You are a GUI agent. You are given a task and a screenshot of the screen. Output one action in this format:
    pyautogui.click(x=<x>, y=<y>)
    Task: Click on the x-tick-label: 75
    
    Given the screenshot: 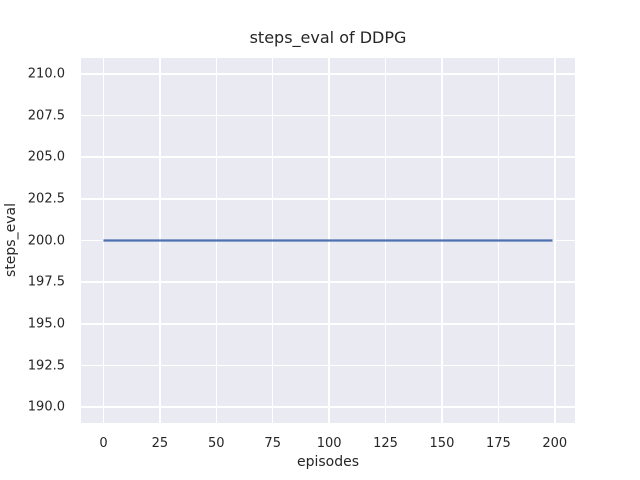 What is the action you would take?
    pyautogui.click(x=272, y=443)
    